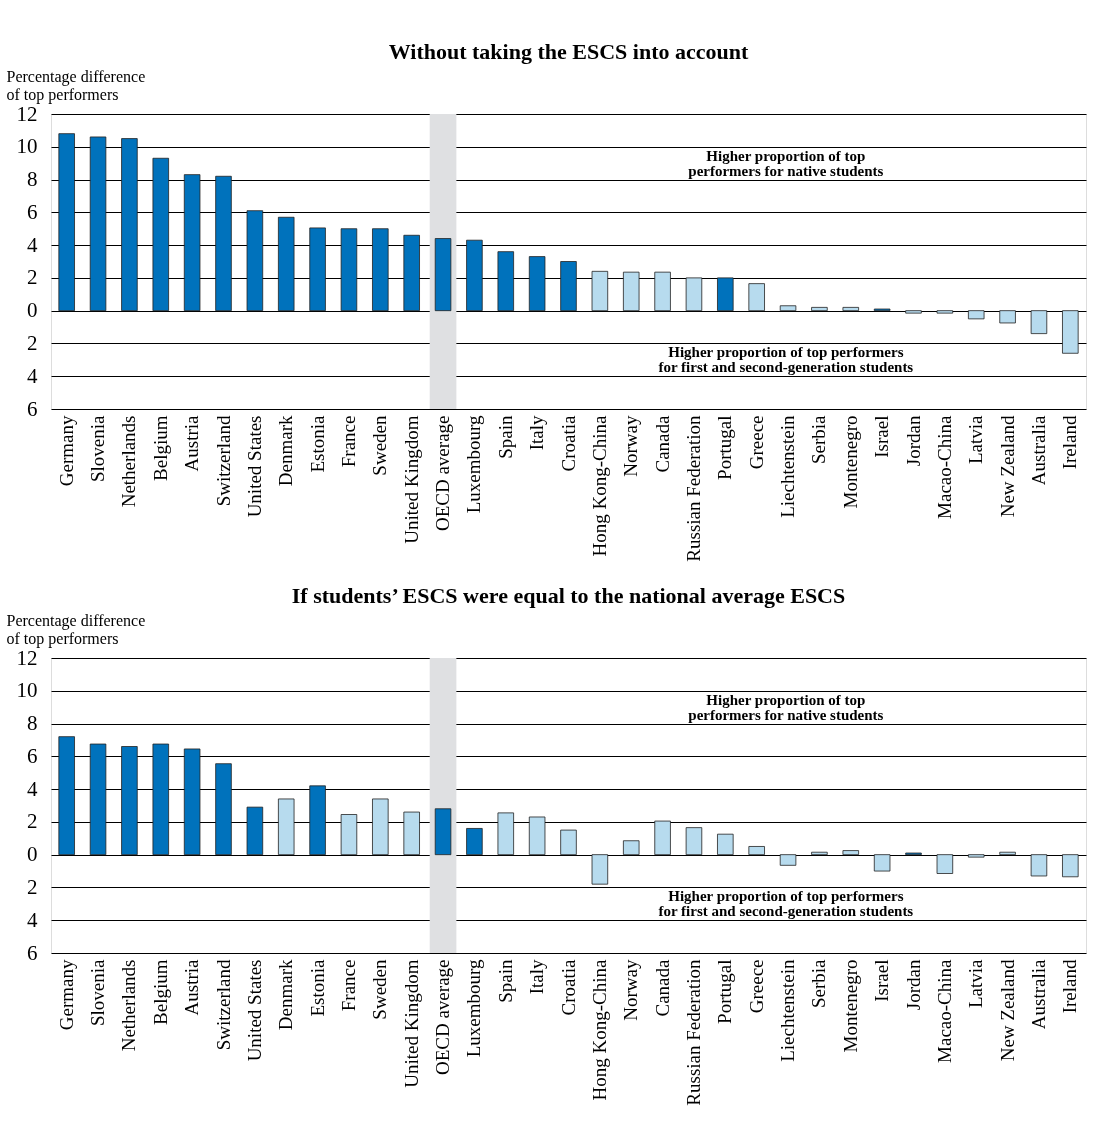  What do you see at coordinates (568, 987) in the screenshot?
I see `x-tick-label: Croatia` at bounding box center [568, 987].